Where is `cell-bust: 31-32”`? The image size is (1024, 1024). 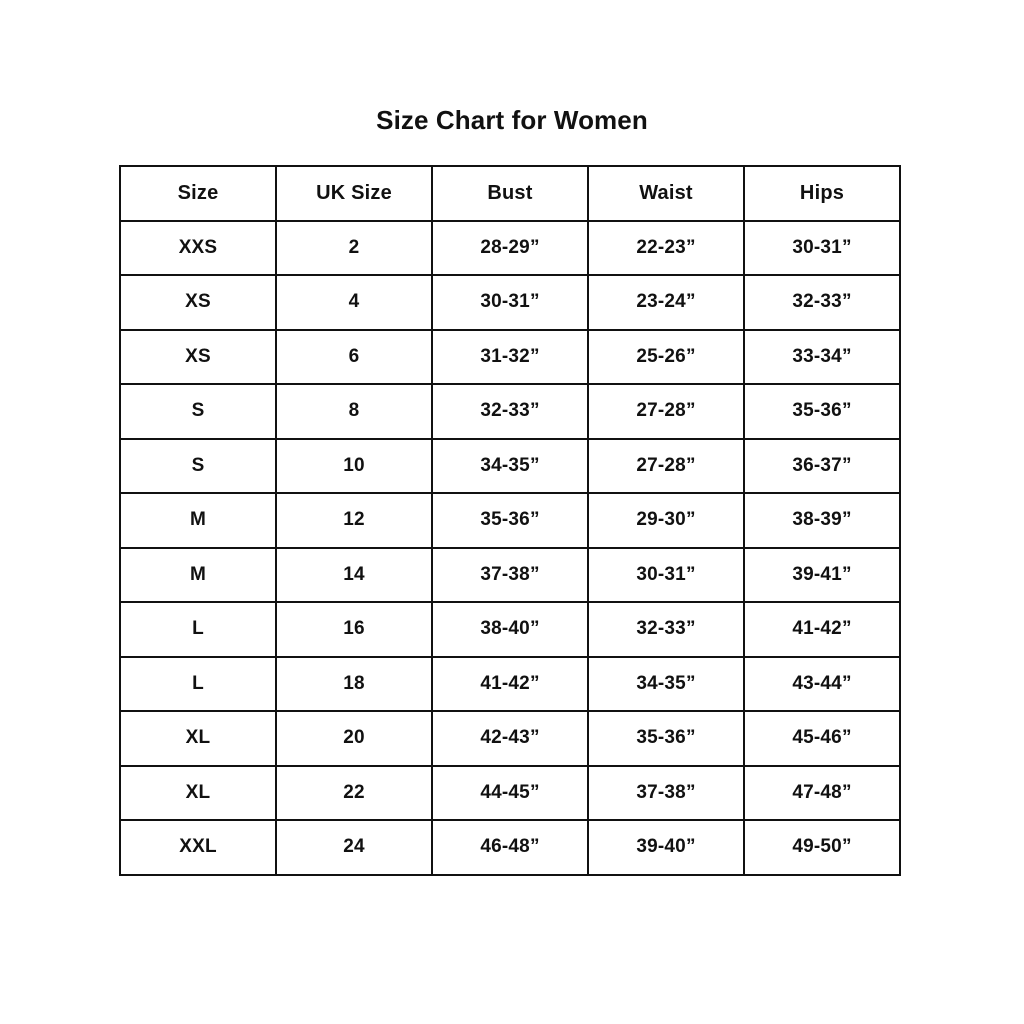
cell-bust: 31-32” is located at coordinates (510, 356).